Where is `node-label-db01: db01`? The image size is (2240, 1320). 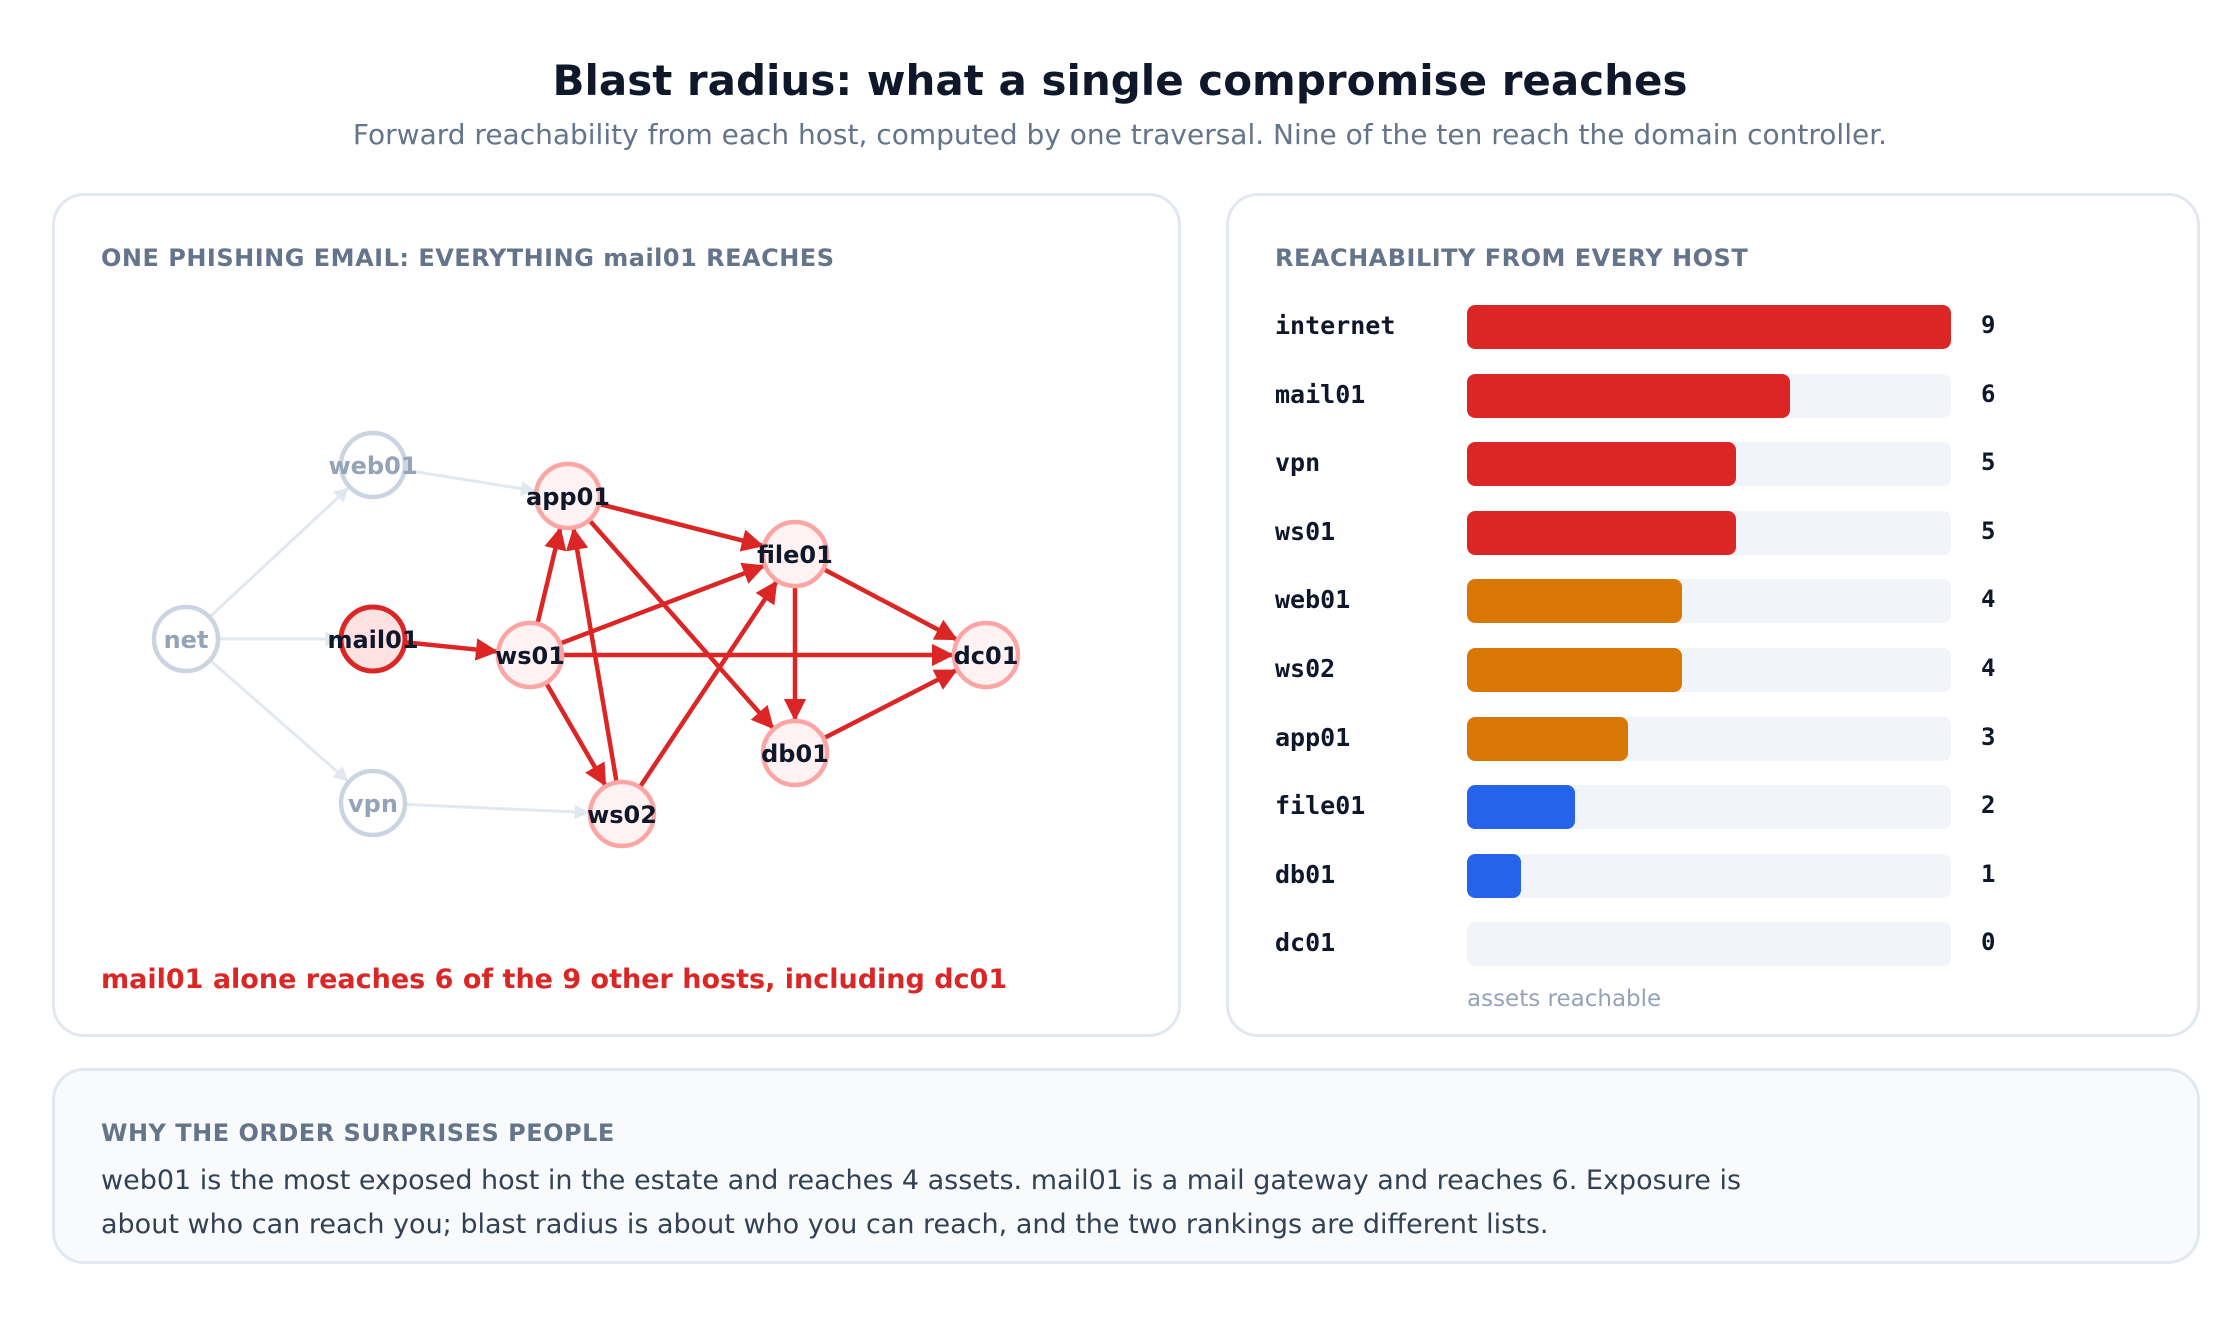
node-label-db01: db01 is located at coordinates (795, 754).